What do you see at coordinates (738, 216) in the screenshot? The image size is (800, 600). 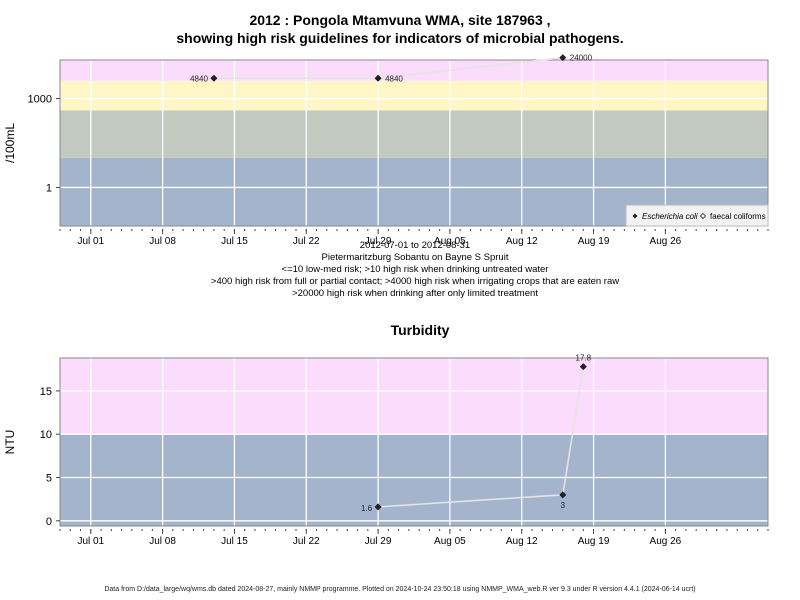 I see `legend-label-faecal: faecal coliforms` at bounding box center [738, 216].